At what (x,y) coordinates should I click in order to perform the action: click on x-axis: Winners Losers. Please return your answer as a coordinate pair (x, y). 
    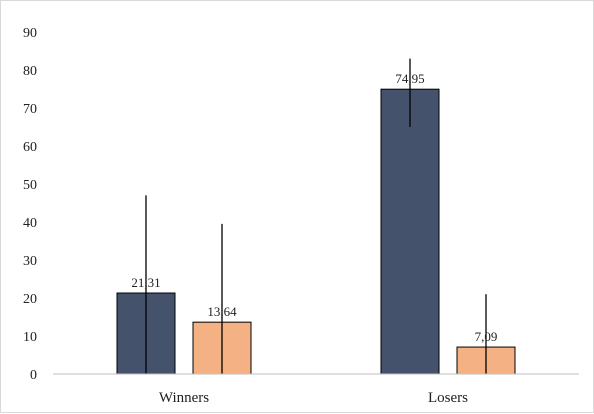
    Looking at the image, I should click on (313, 398).